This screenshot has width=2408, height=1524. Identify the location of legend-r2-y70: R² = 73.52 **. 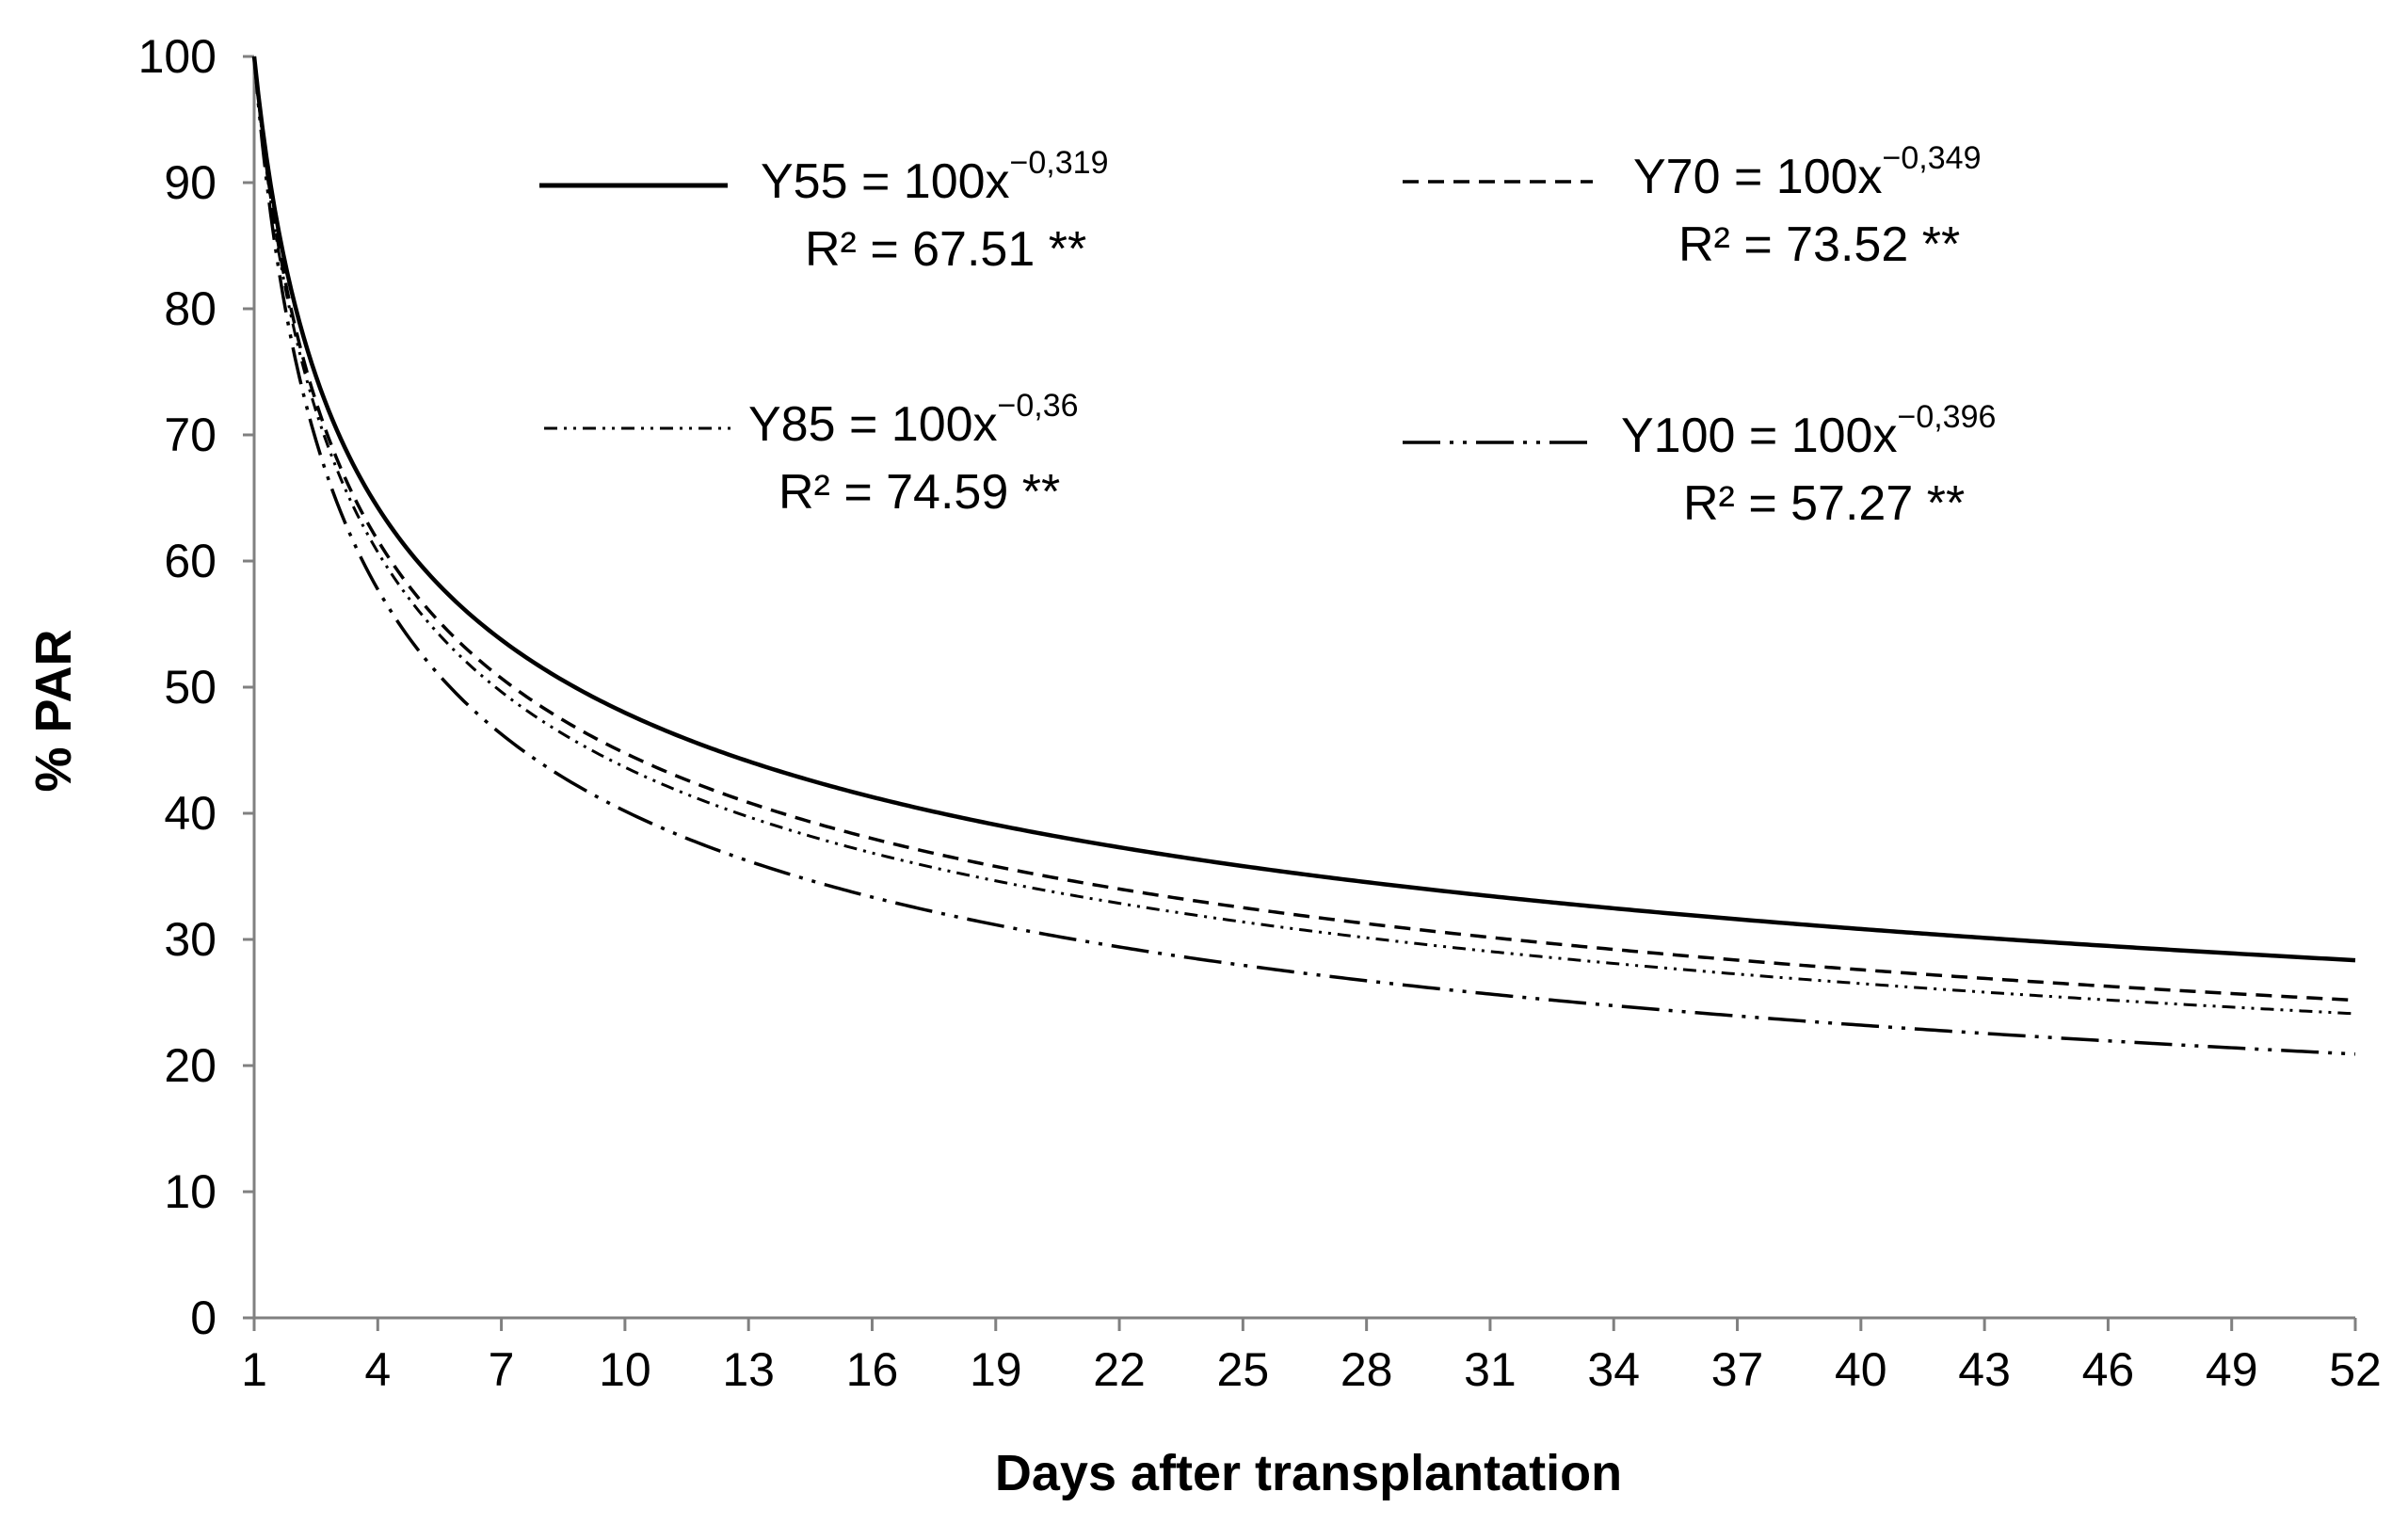
(1819, 245).